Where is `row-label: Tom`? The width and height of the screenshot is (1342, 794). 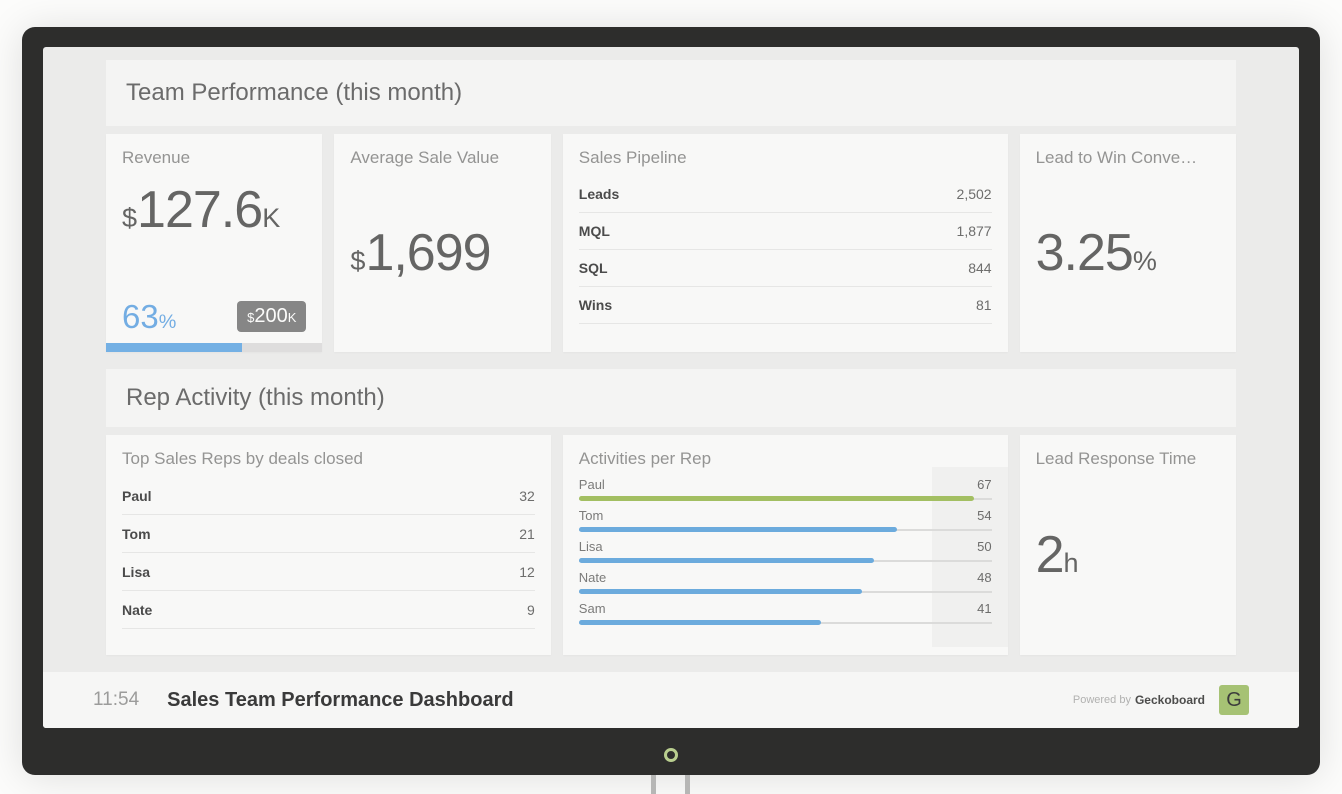
row-label: Tom is located at coordinates (136, 533).